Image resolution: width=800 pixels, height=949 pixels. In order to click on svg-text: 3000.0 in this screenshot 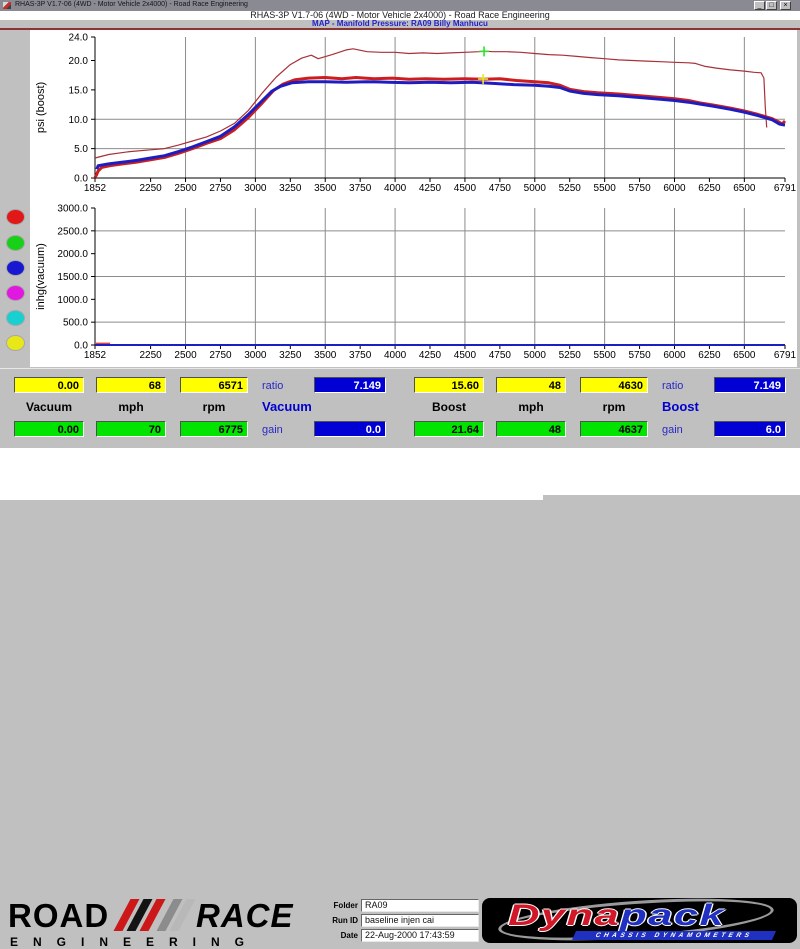, I will do `click(72, 209)`.